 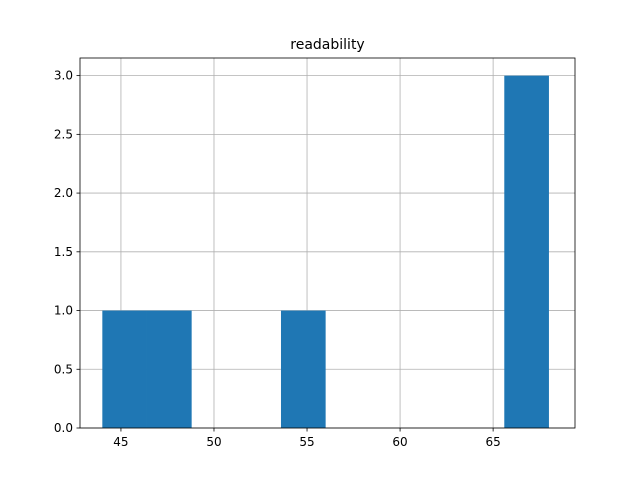 I want to click on y-tick-label: 1.5, so click(x=63, y=252).